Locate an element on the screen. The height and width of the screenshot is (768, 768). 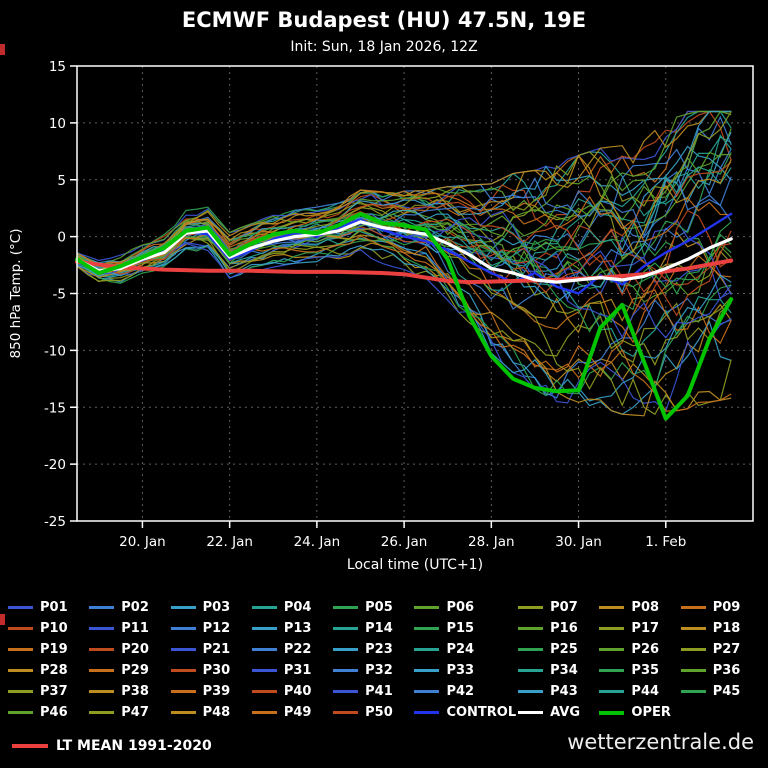
legend-label: P23 is located at coordinates (379, 649).